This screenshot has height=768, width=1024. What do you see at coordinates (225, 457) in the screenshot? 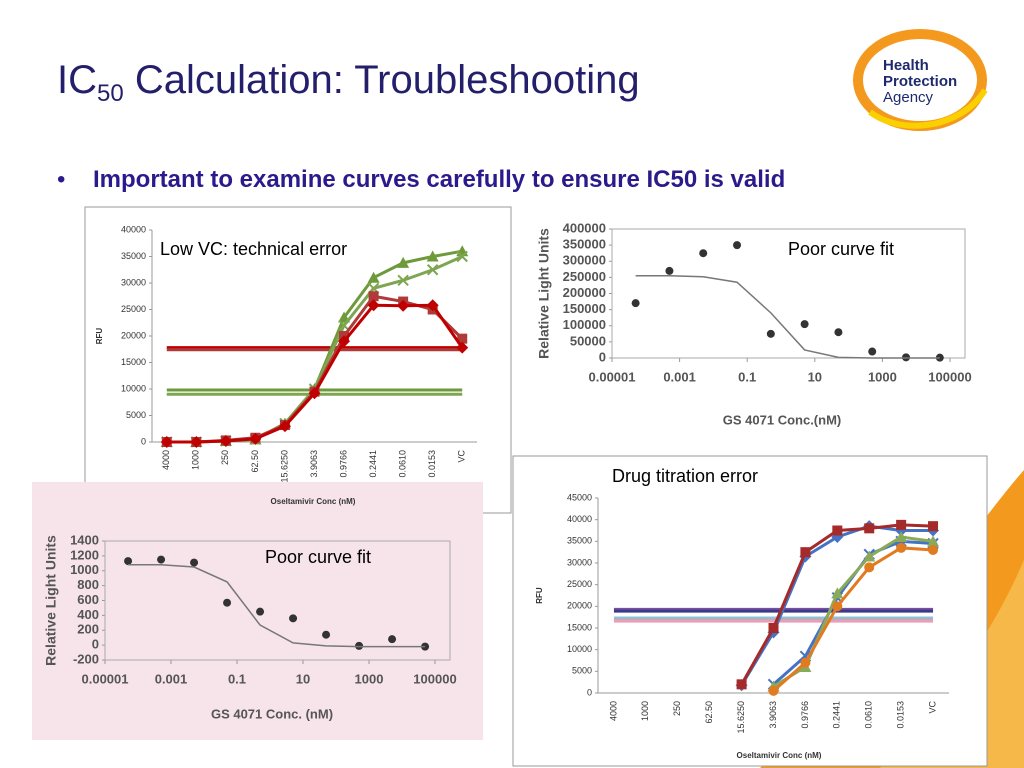
I see `x-tick-label: 250` at bounding box center [225, 457].